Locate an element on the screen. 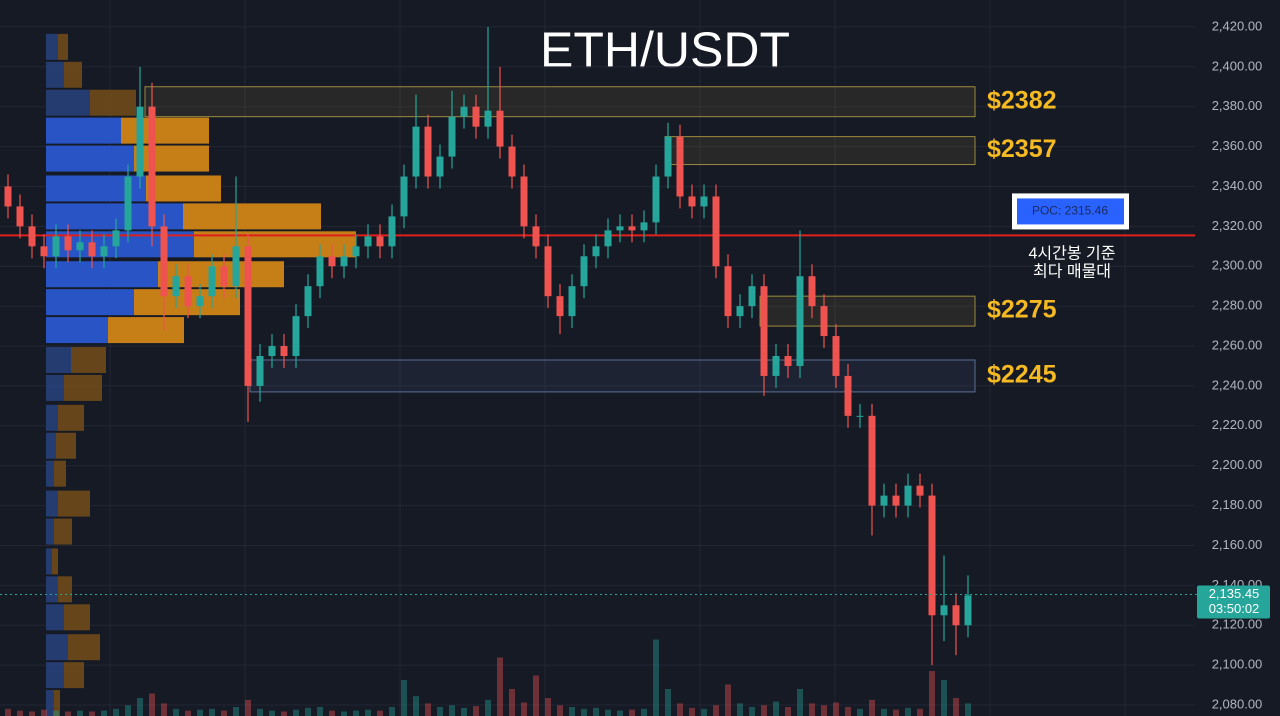 This screenshot has width=1280, height=716. zone-label: $2382 is located at coordinates (1022, 100).